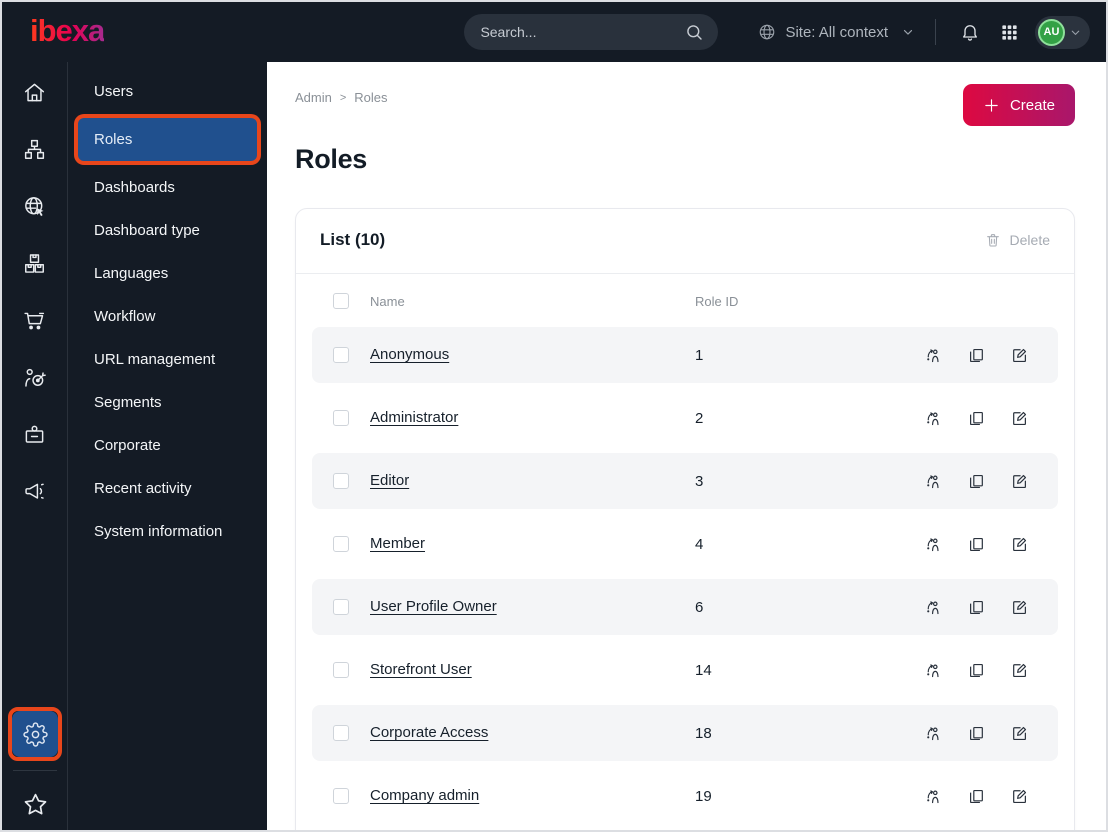  What do you see at coordinates (421, 669) in the screenshot?
I see `role-name-link: Storefront User` at bounding box center [421, 669].